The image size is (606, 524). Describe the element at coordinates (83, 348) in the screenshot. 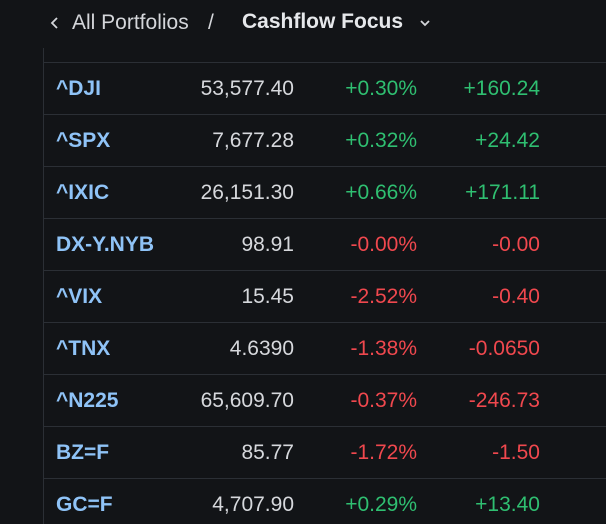

I see `symbol-cell: ^TNX` at that location.